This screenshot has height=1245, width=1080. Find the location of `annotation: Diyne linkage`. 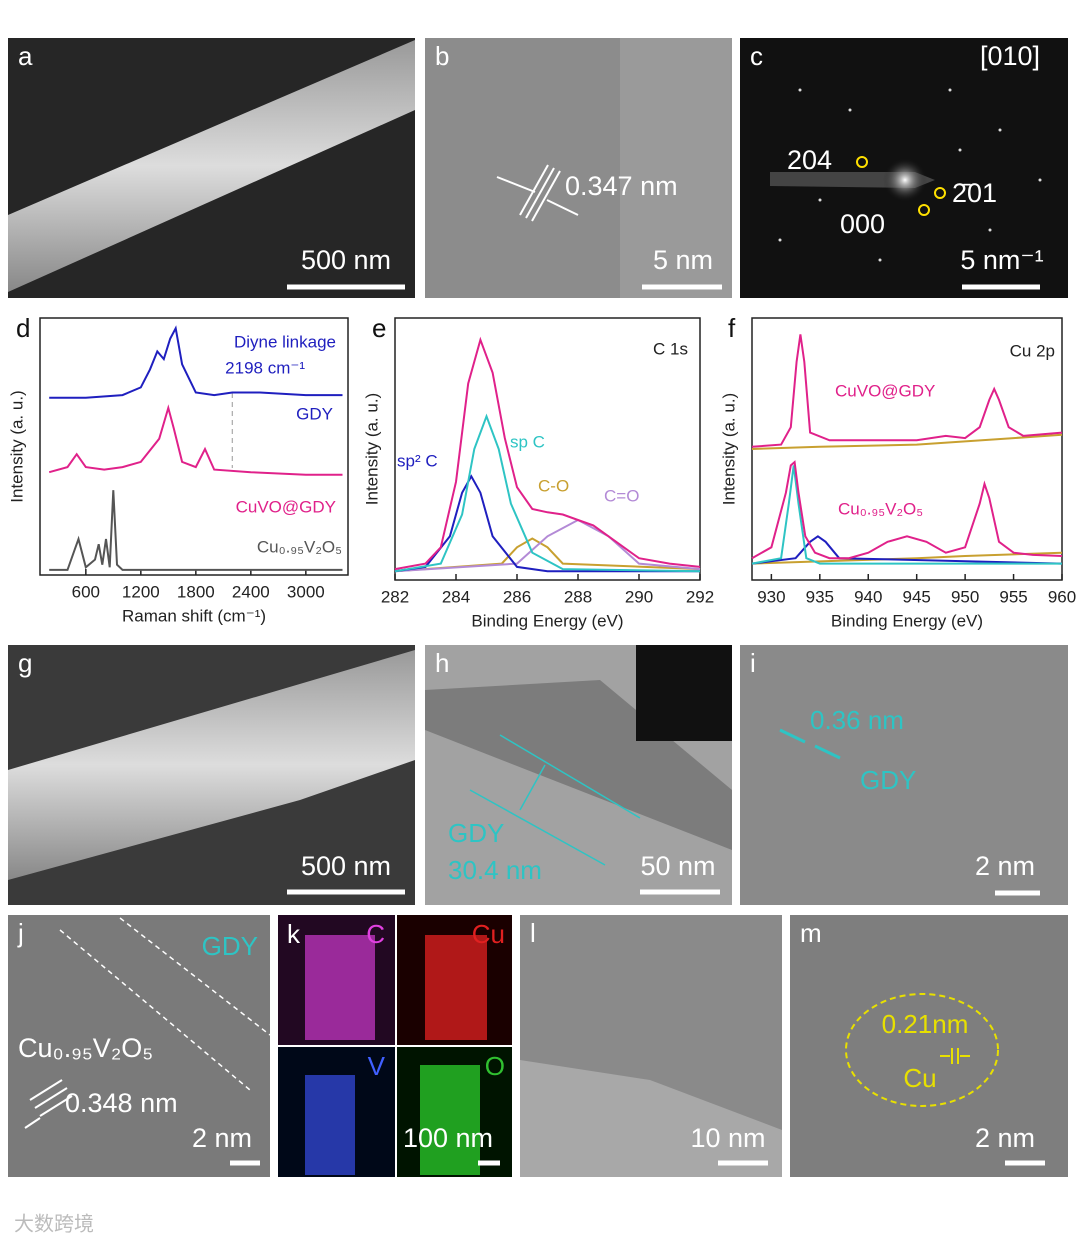

annotation: Diyne linkage is located at coordinates (285, 341).